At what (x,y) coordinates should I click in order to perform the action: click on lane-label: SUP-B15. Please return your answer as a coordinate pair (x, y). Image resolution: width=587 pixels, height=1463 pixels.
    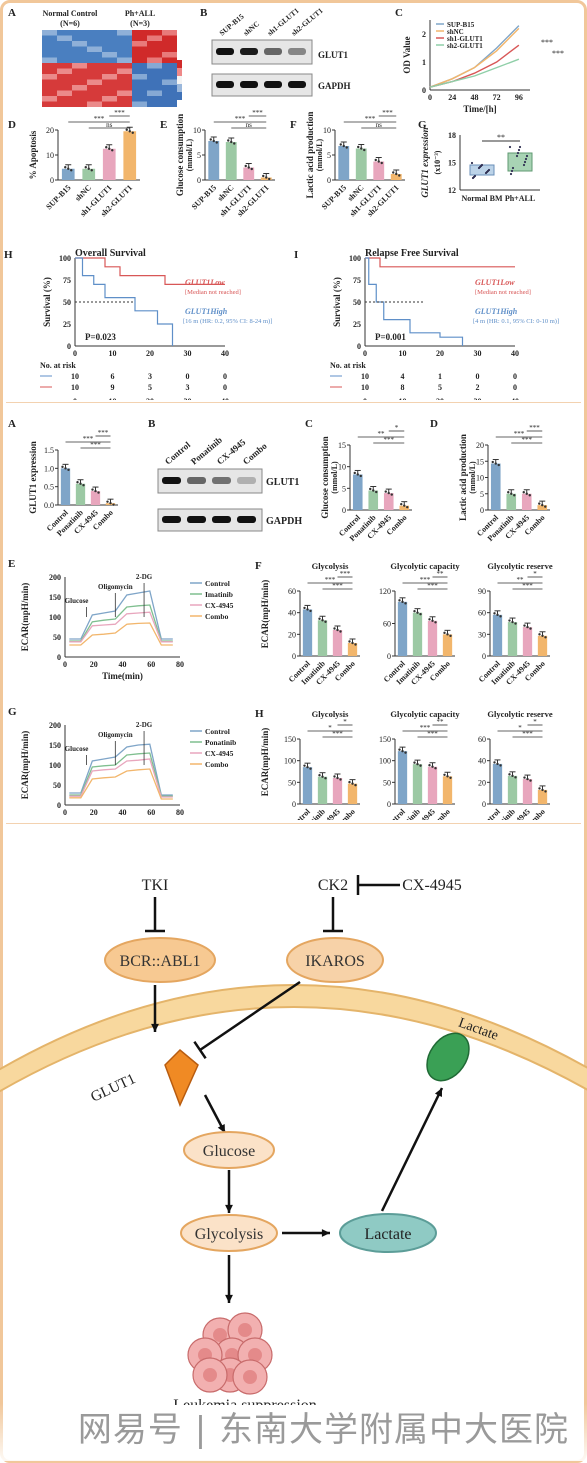
    Looking at the image, I should click on (232, 25).